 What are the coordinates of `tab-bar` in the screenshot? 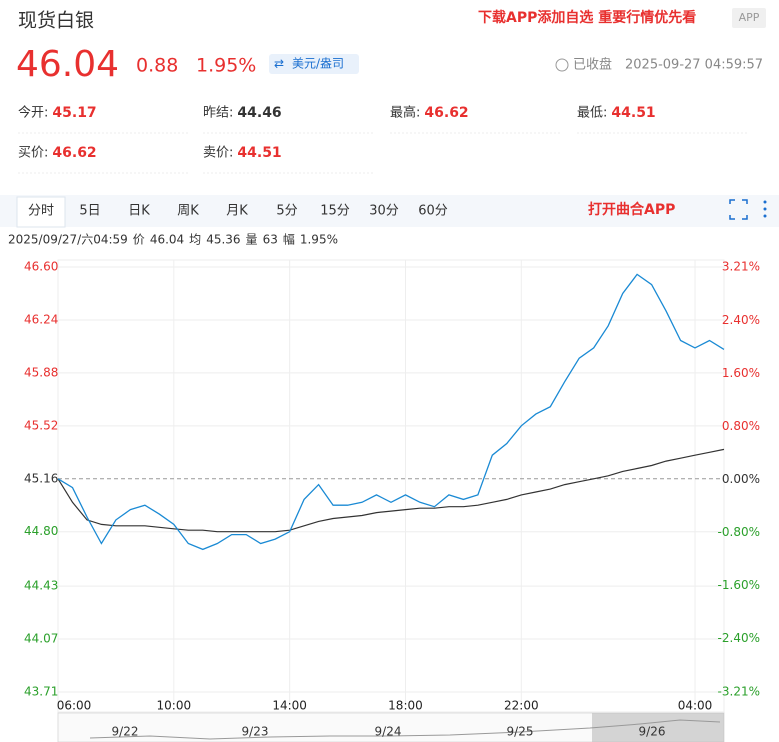 It's located at (389, 211).